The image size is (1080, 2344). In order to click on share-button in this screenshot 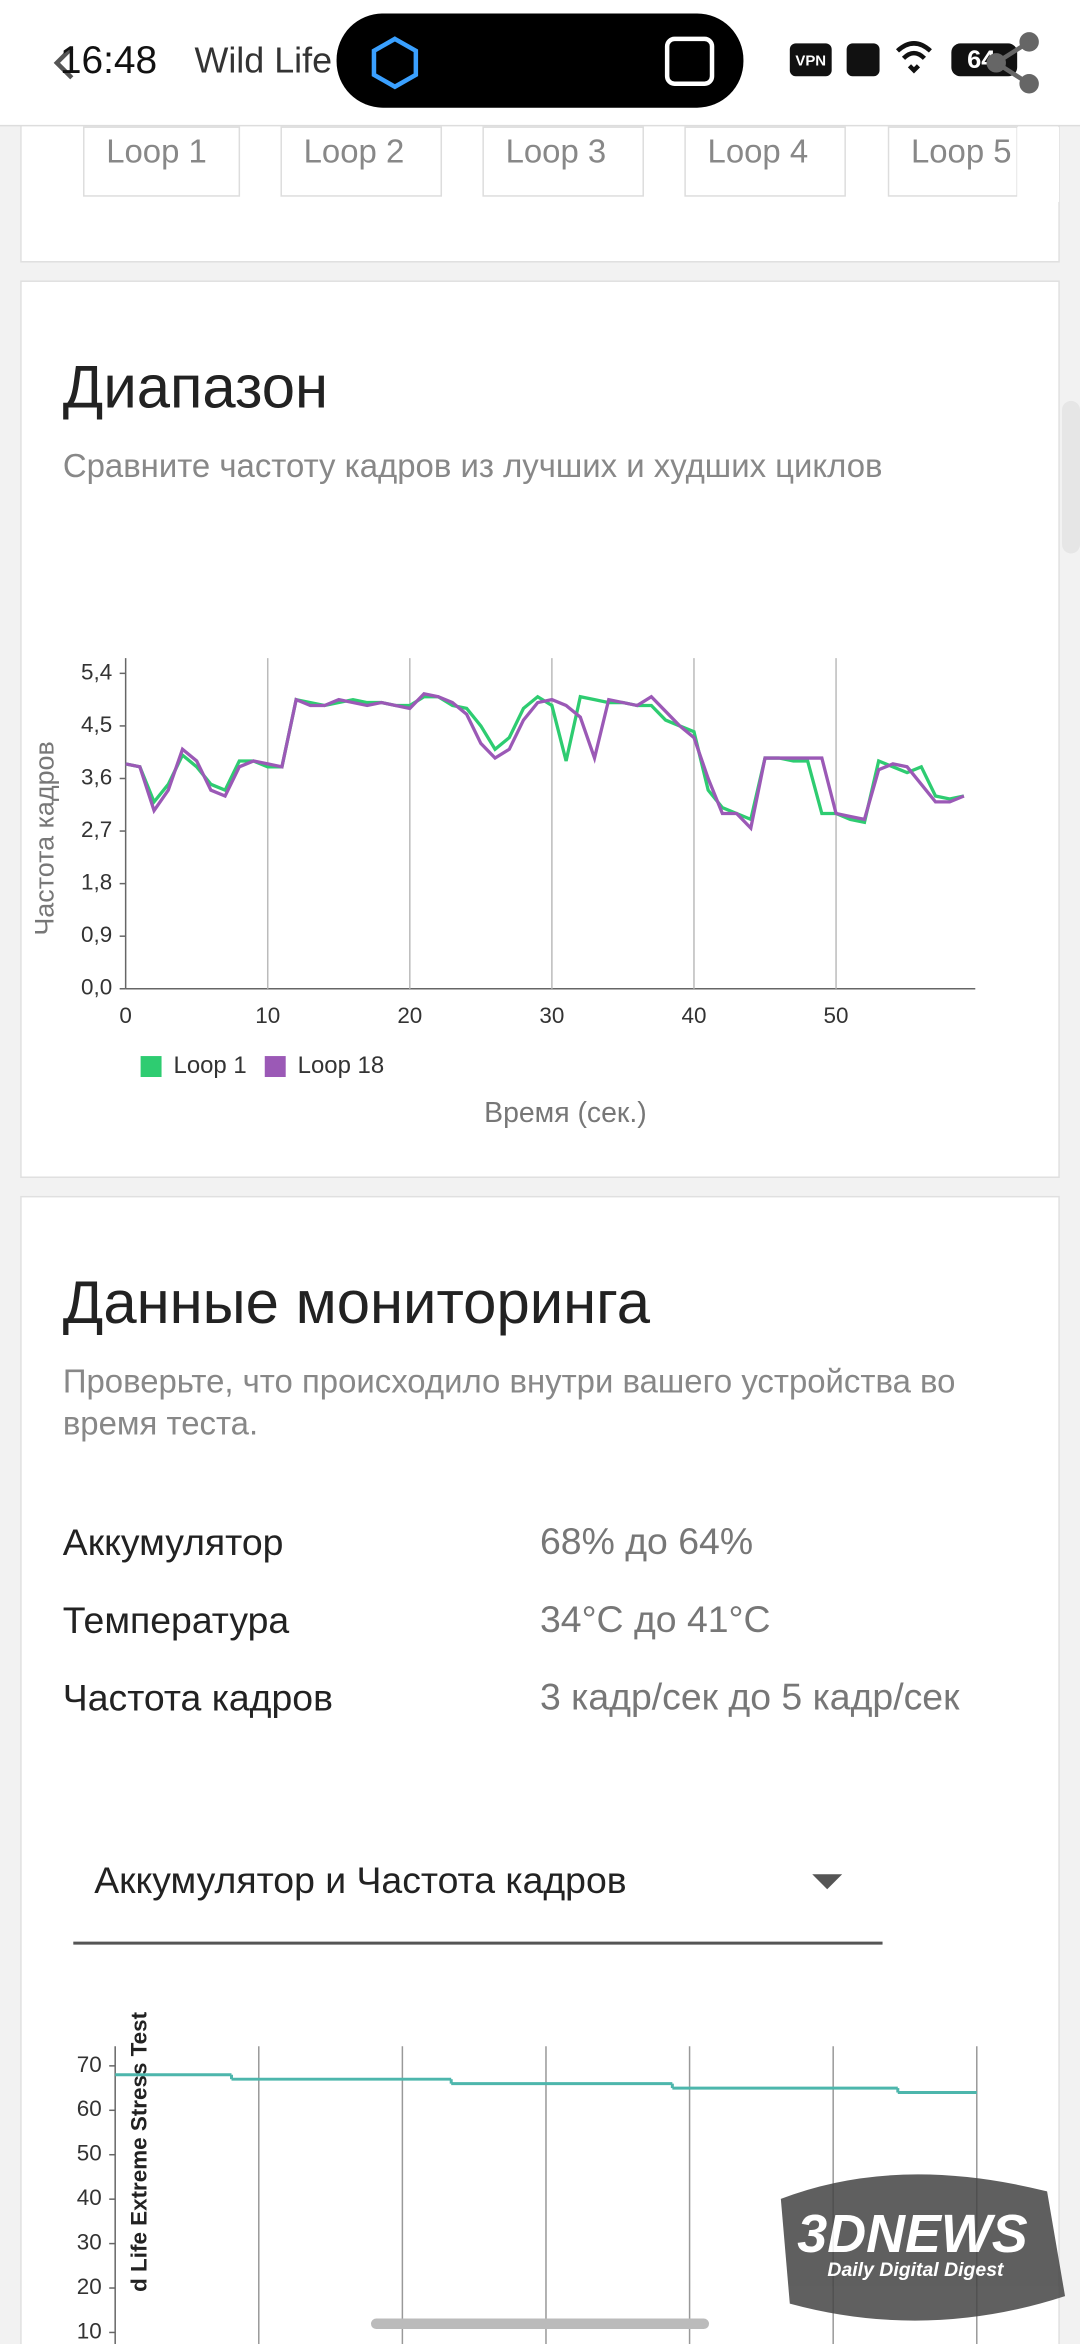, I will do `click(1012, 63)`.